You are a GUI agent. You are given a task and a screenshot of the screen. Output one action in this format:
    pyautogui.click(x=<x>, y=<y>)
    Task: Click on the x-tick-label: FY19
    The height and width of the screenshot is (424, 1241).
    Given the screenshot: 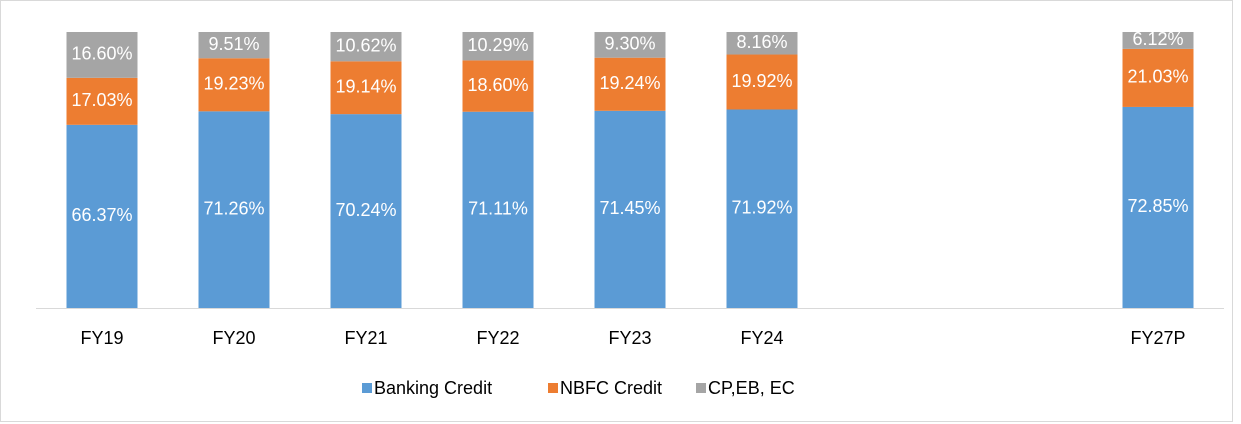 What is the action you would take?
    pyautogui.click(x=101, y=338)
    